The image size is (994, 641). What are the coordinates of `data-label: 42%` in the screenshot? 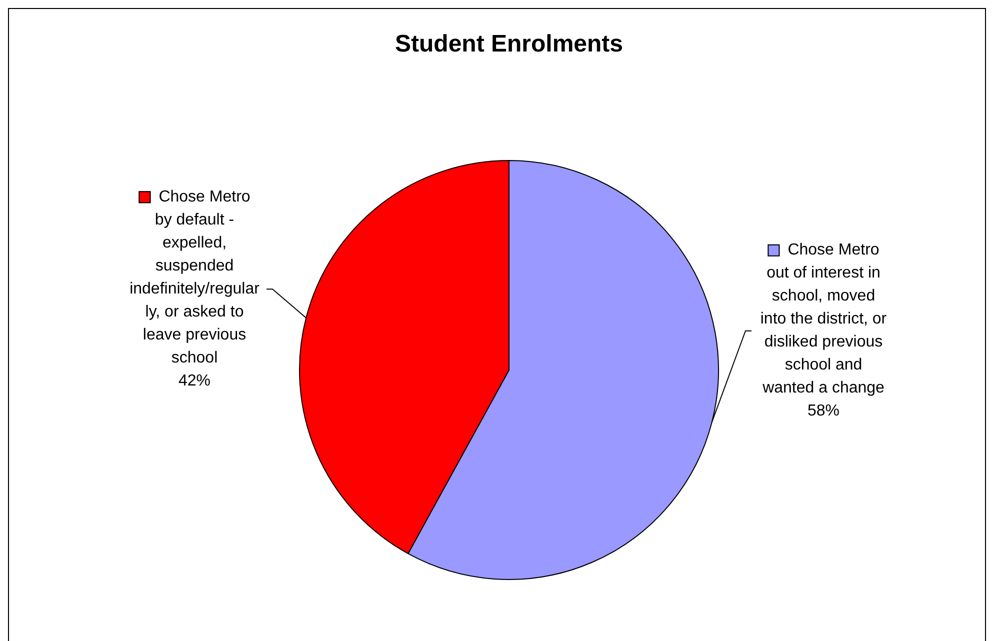 It's located at (194, 381).